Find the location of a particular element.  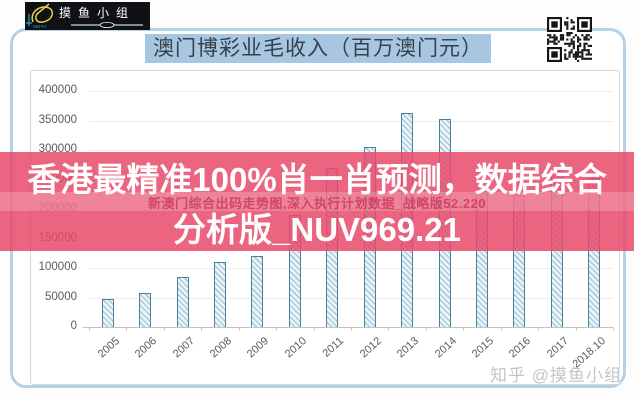

y-tick-label: 0 is located at coordinates (73, 326).